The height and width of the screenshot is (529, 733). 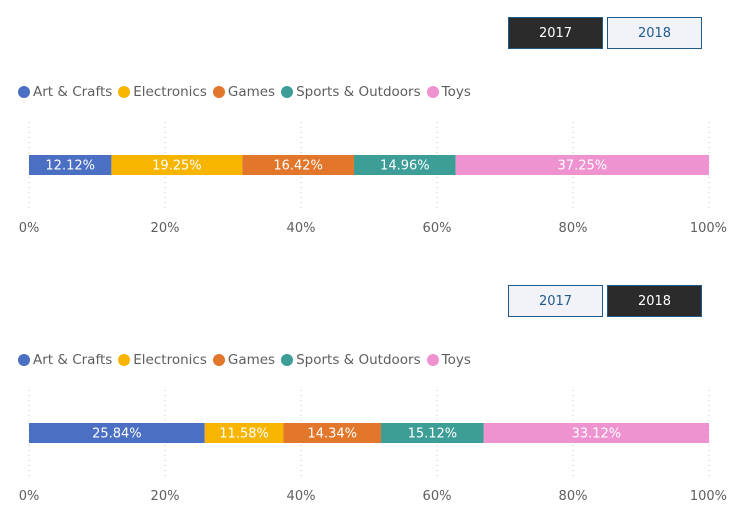 I want to click on data-label: 16.42%, so click(x=298, y=166).